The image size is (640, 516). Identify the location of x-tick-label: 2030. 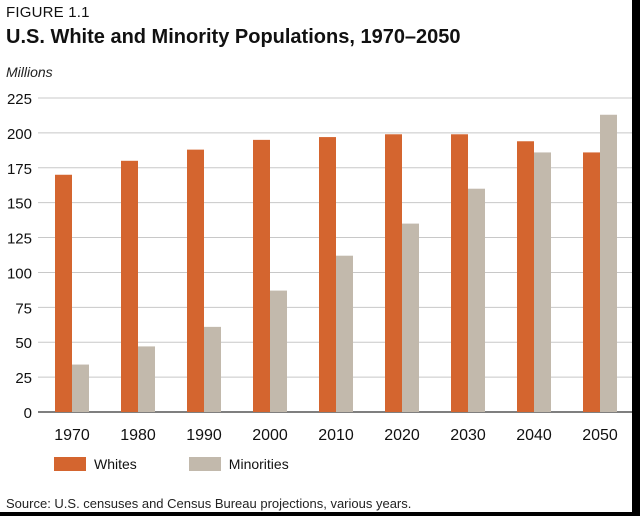
(468, 435).